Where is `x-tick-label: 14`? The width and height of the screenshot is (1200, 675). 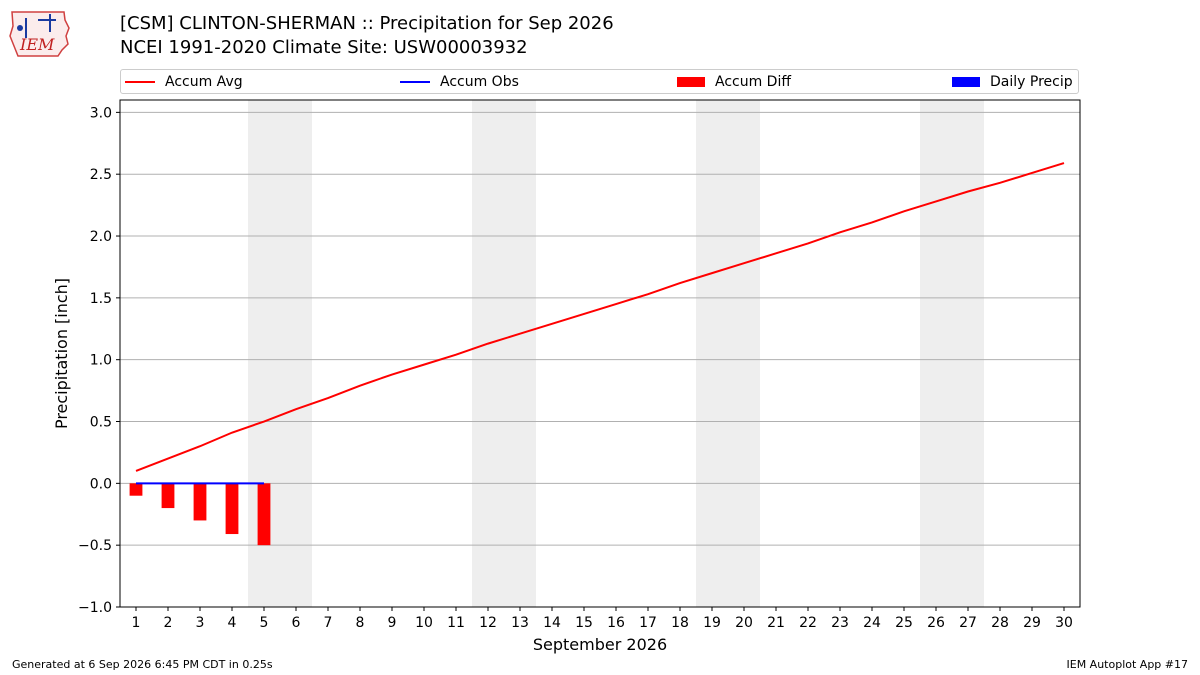 x-tick-label: 14 is located at coordinates (552, 623).